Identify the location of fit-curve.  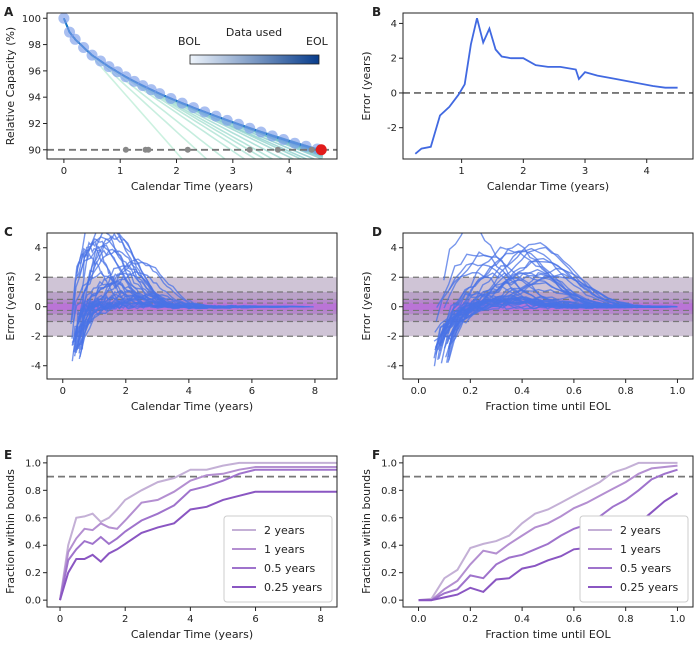
(123, 88).